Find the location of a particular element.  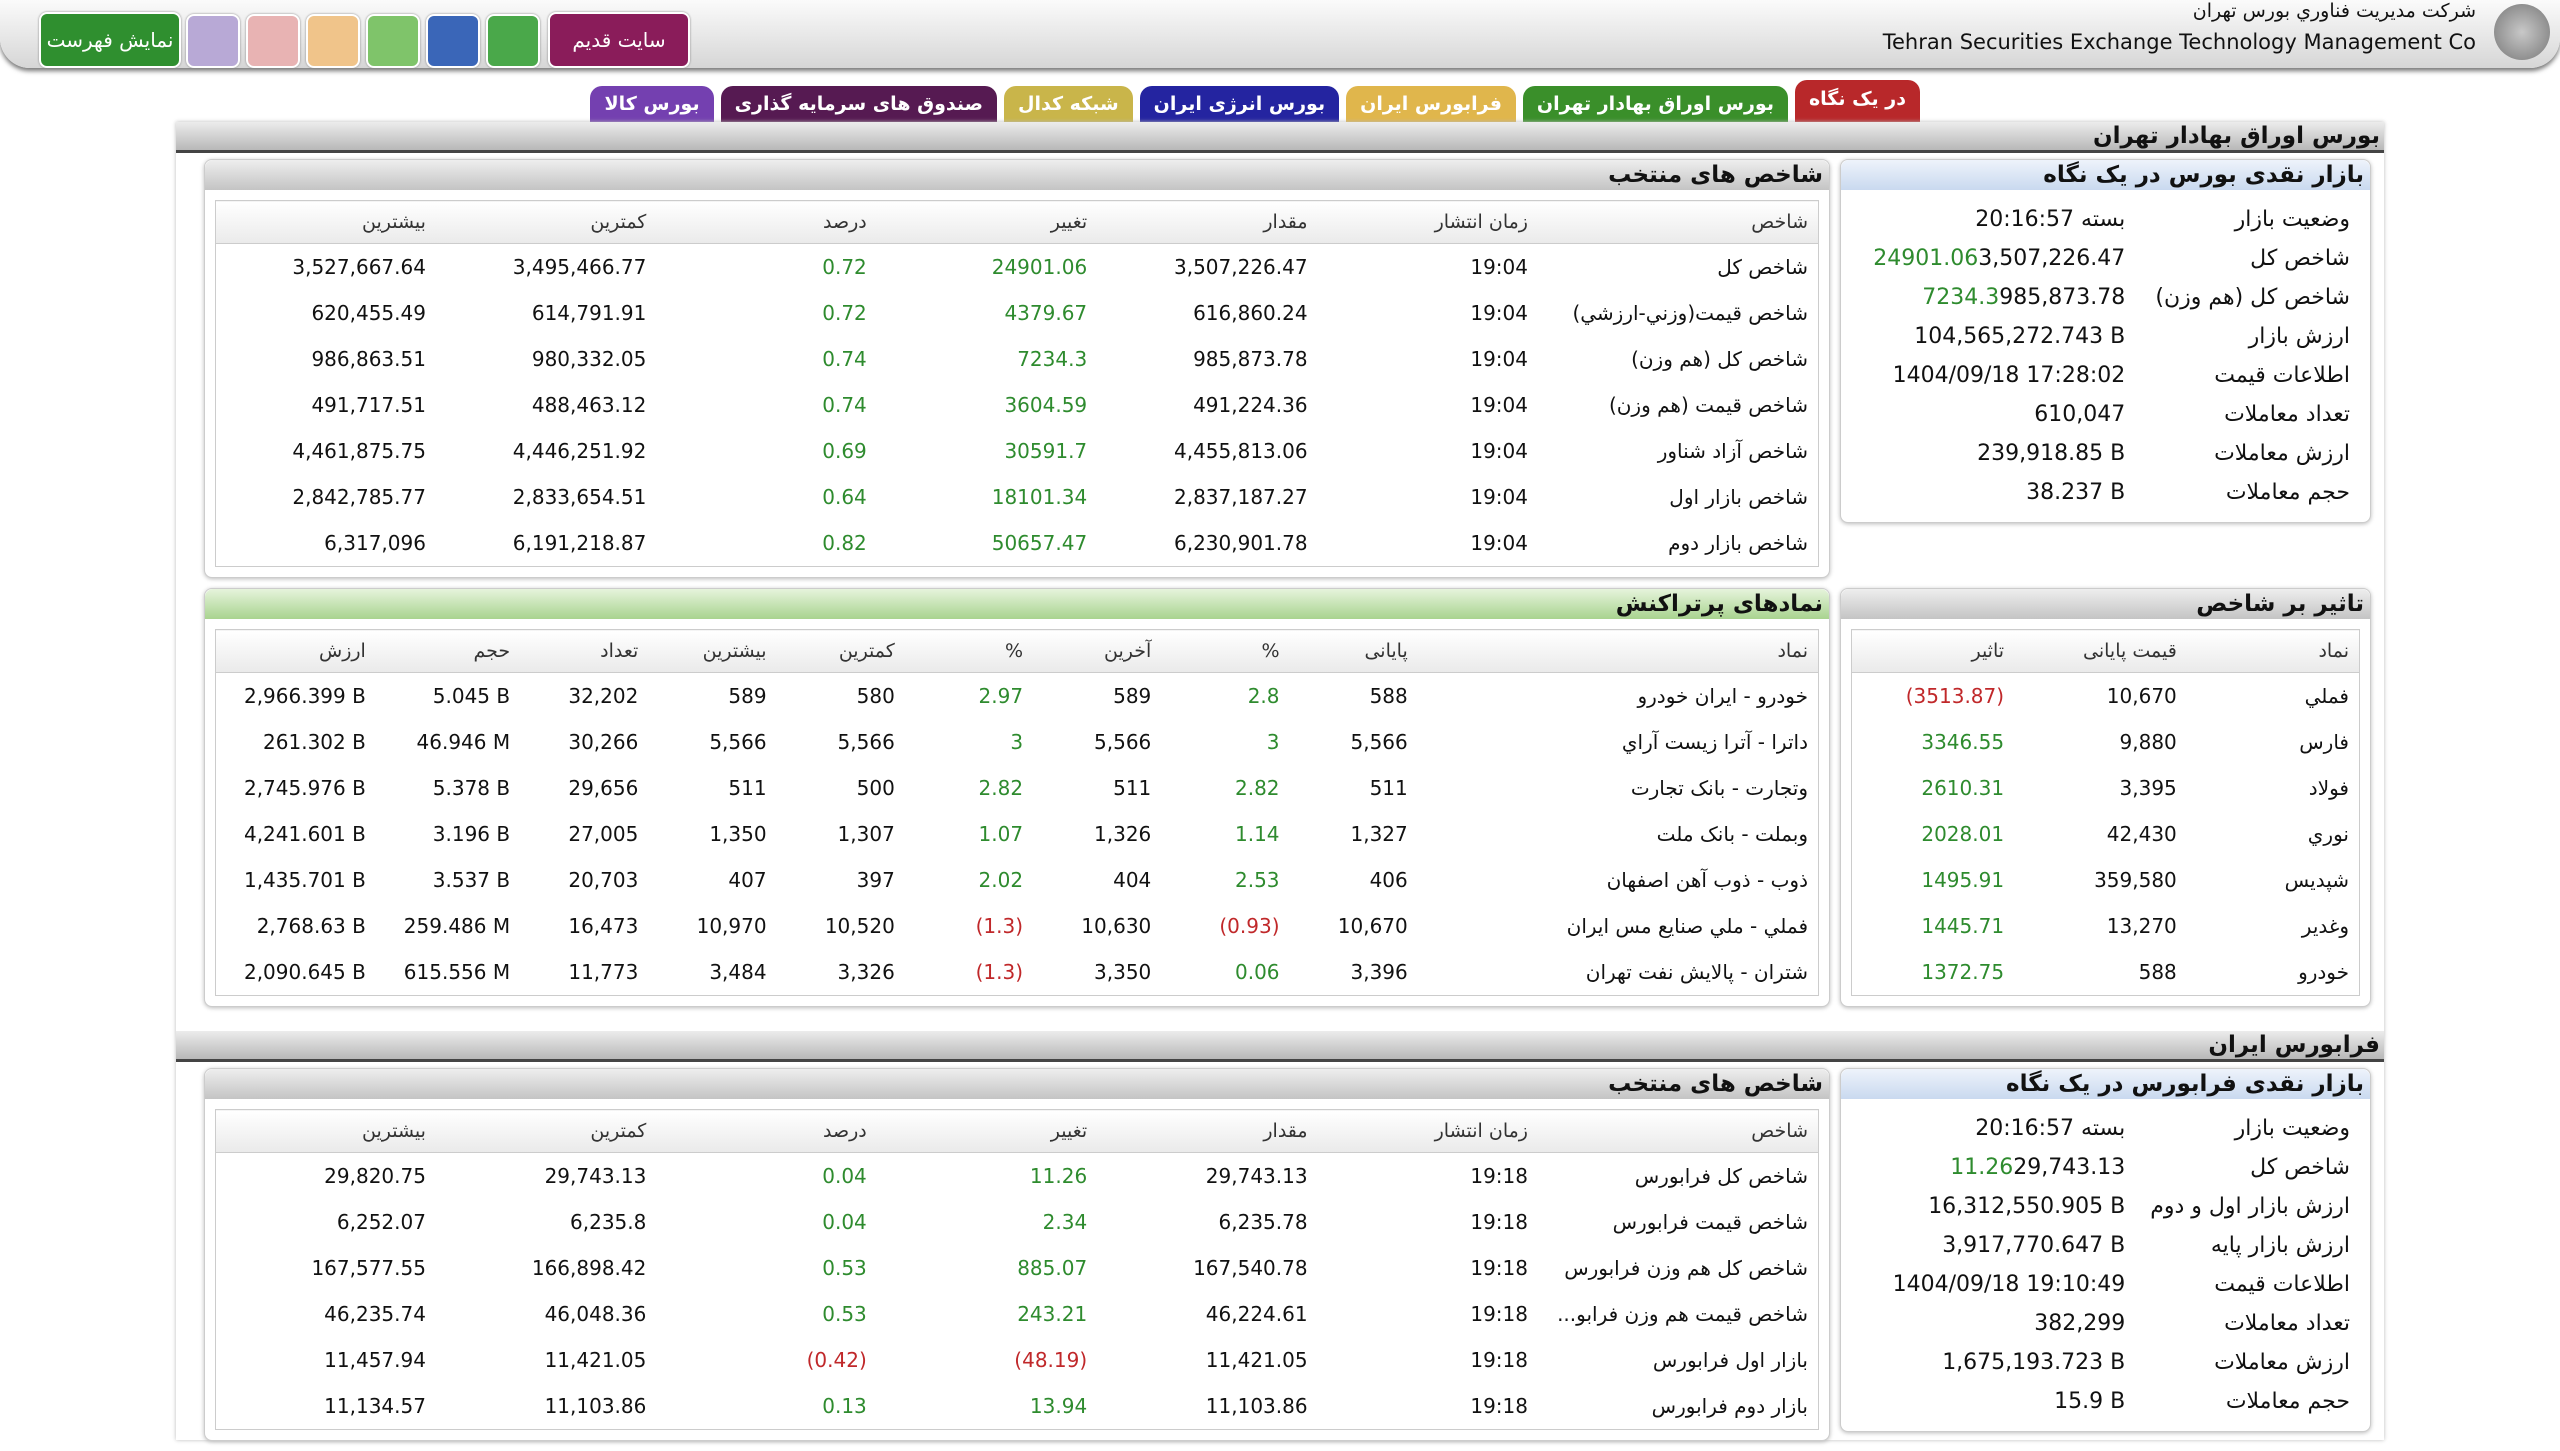

table-cell: 1,326 is located at coordinates (1123, 834).